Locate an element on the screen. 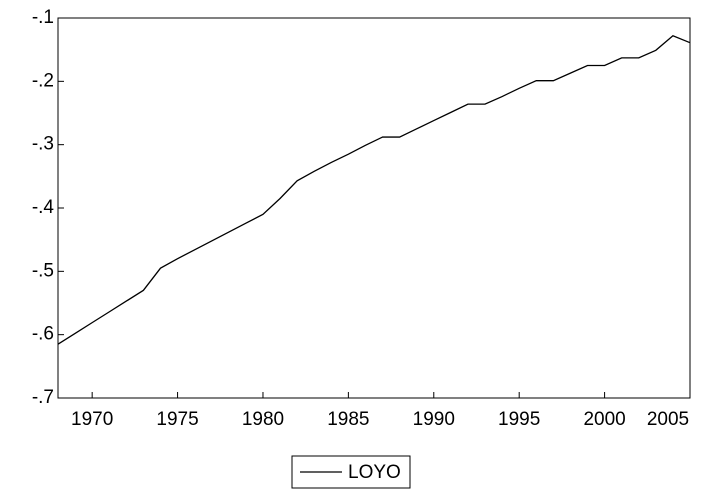 The image size is (706, 490). y-tick-label: -.1 is located at coordinates (43, 17).